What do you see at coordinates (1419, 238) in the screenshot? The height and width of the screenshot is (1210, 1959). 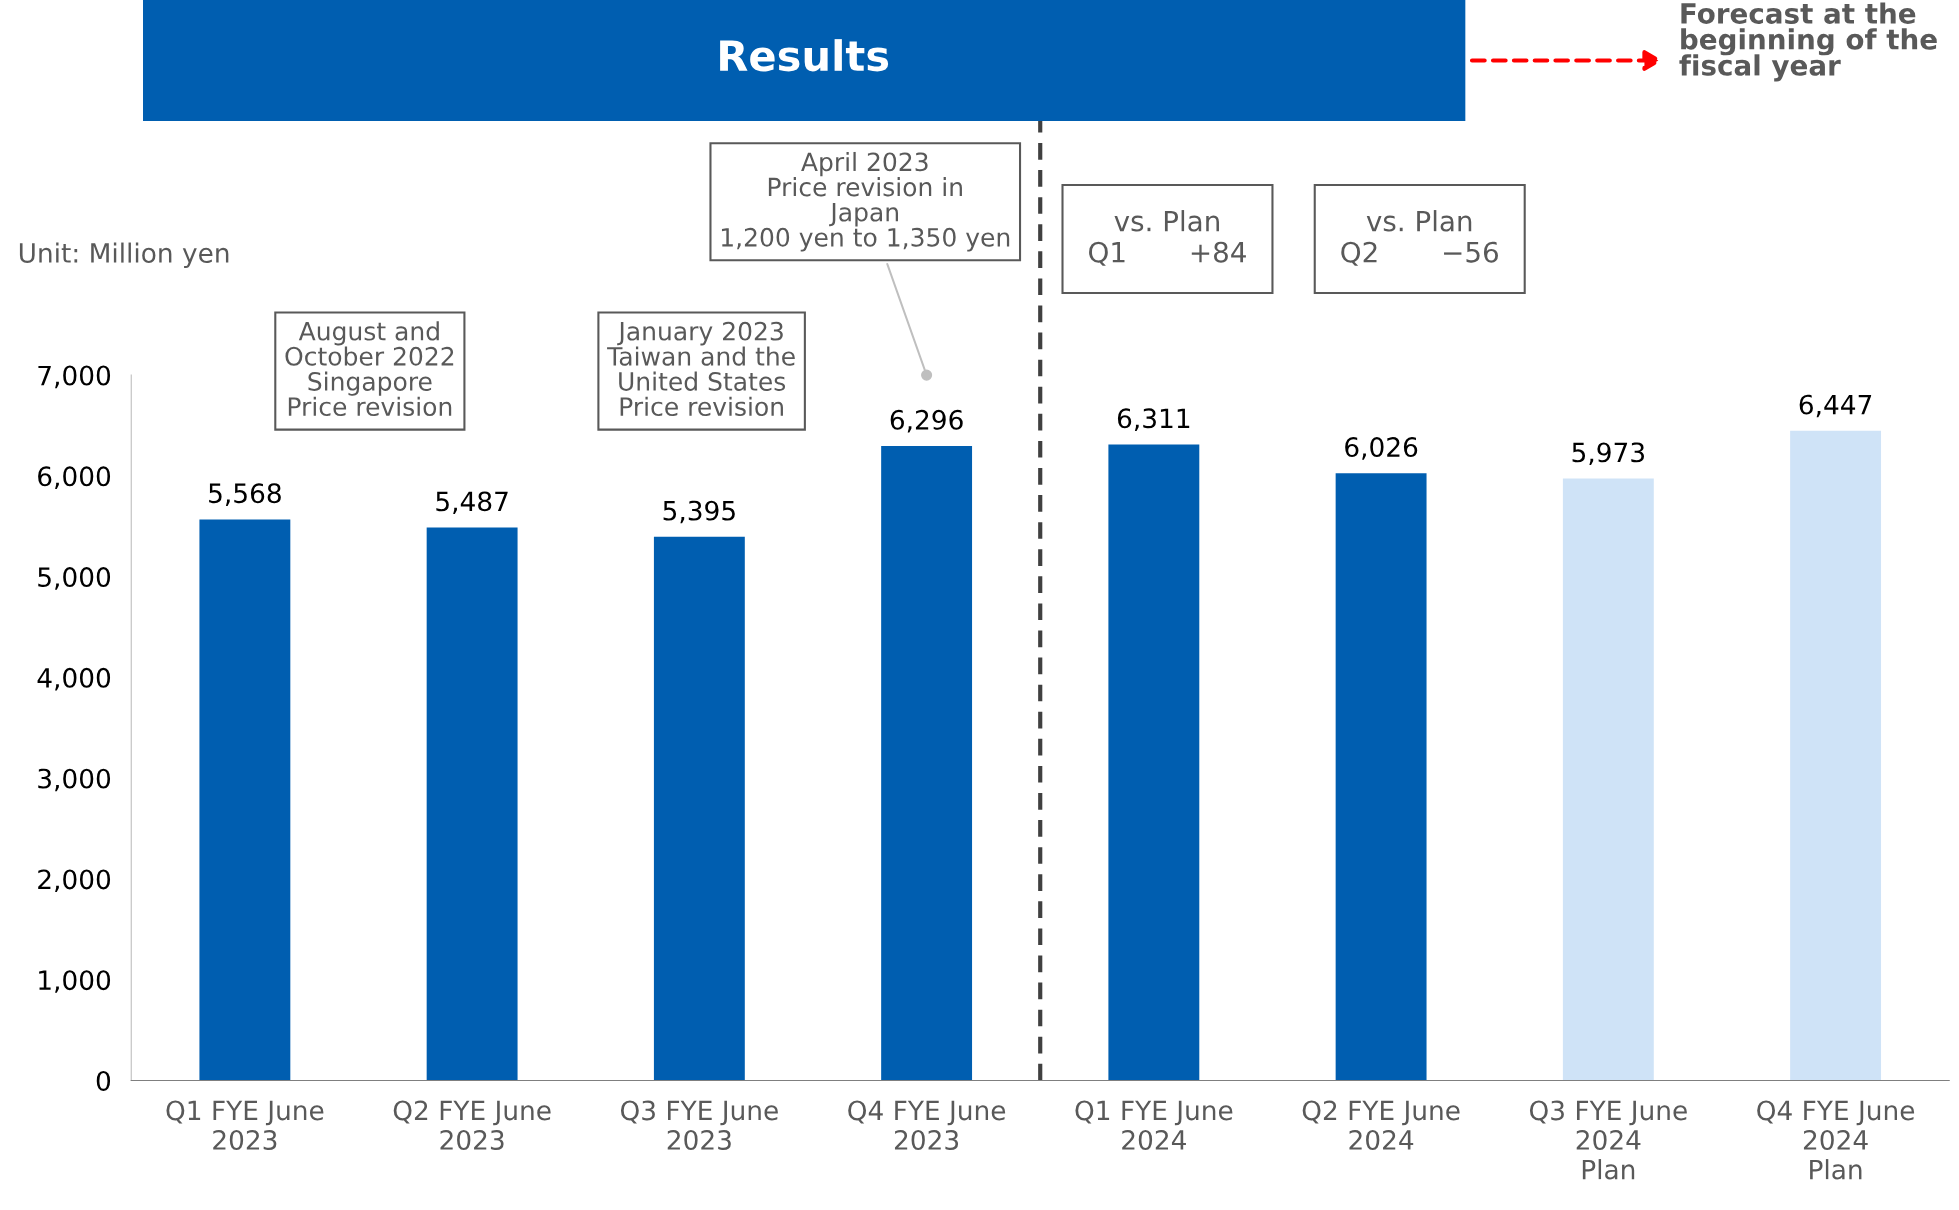 I see `text: vs. Plan Q2 −56` at bounding box center [1419, 238].